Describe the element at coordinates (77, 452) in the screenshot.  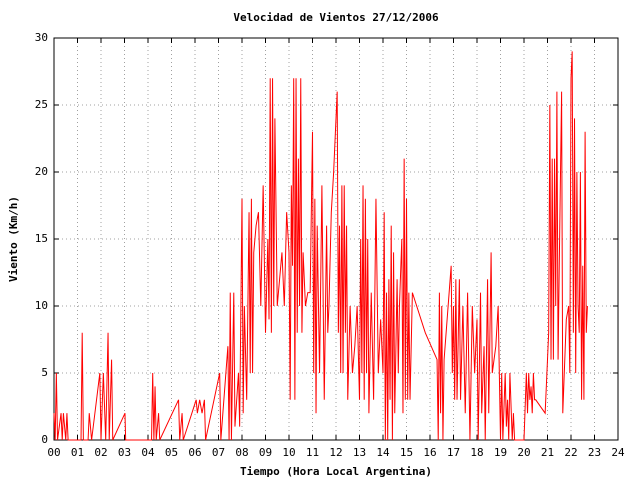
I see `x-tick-label: 01` at that location.